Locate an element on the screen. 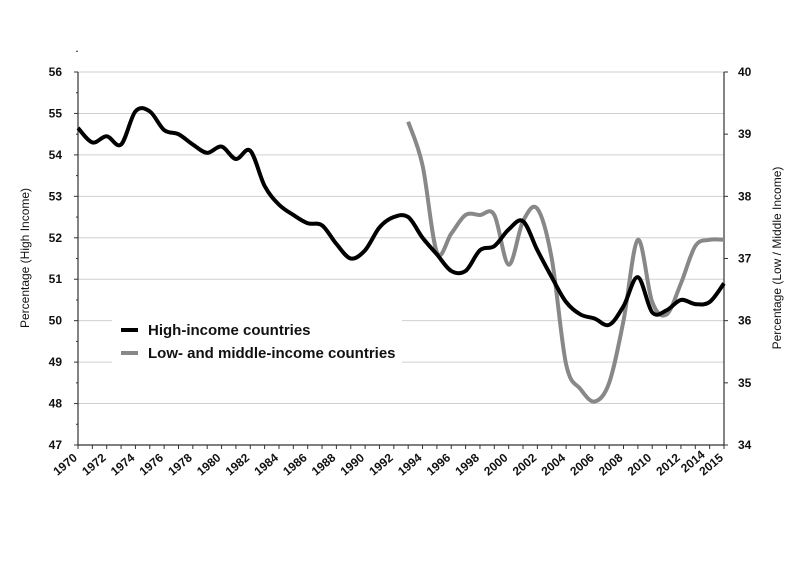 The image size is (800, 576). y-left-tick-label: 52 is located at coordinates (56, 238).